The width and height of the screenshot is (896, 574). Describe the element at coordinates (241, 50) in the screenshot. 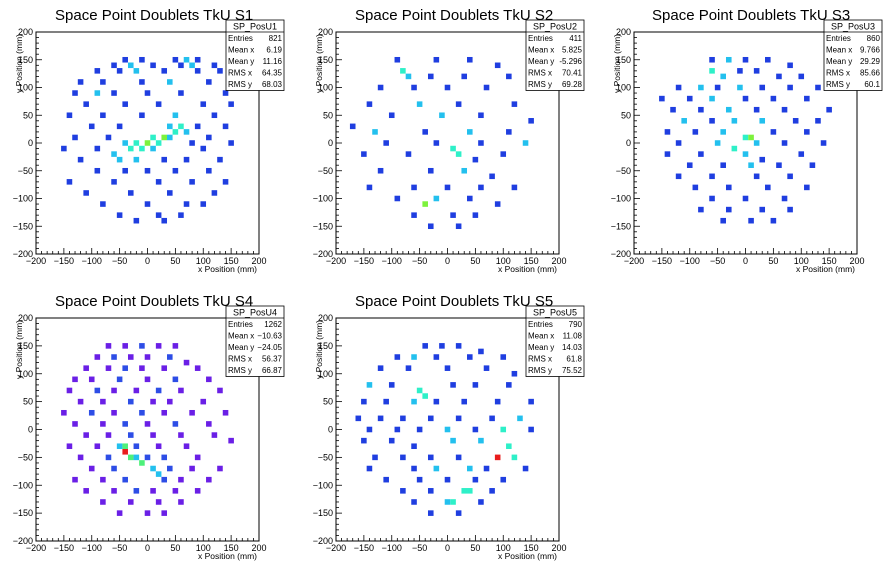

I see `stats-label: Mean x` at that location.